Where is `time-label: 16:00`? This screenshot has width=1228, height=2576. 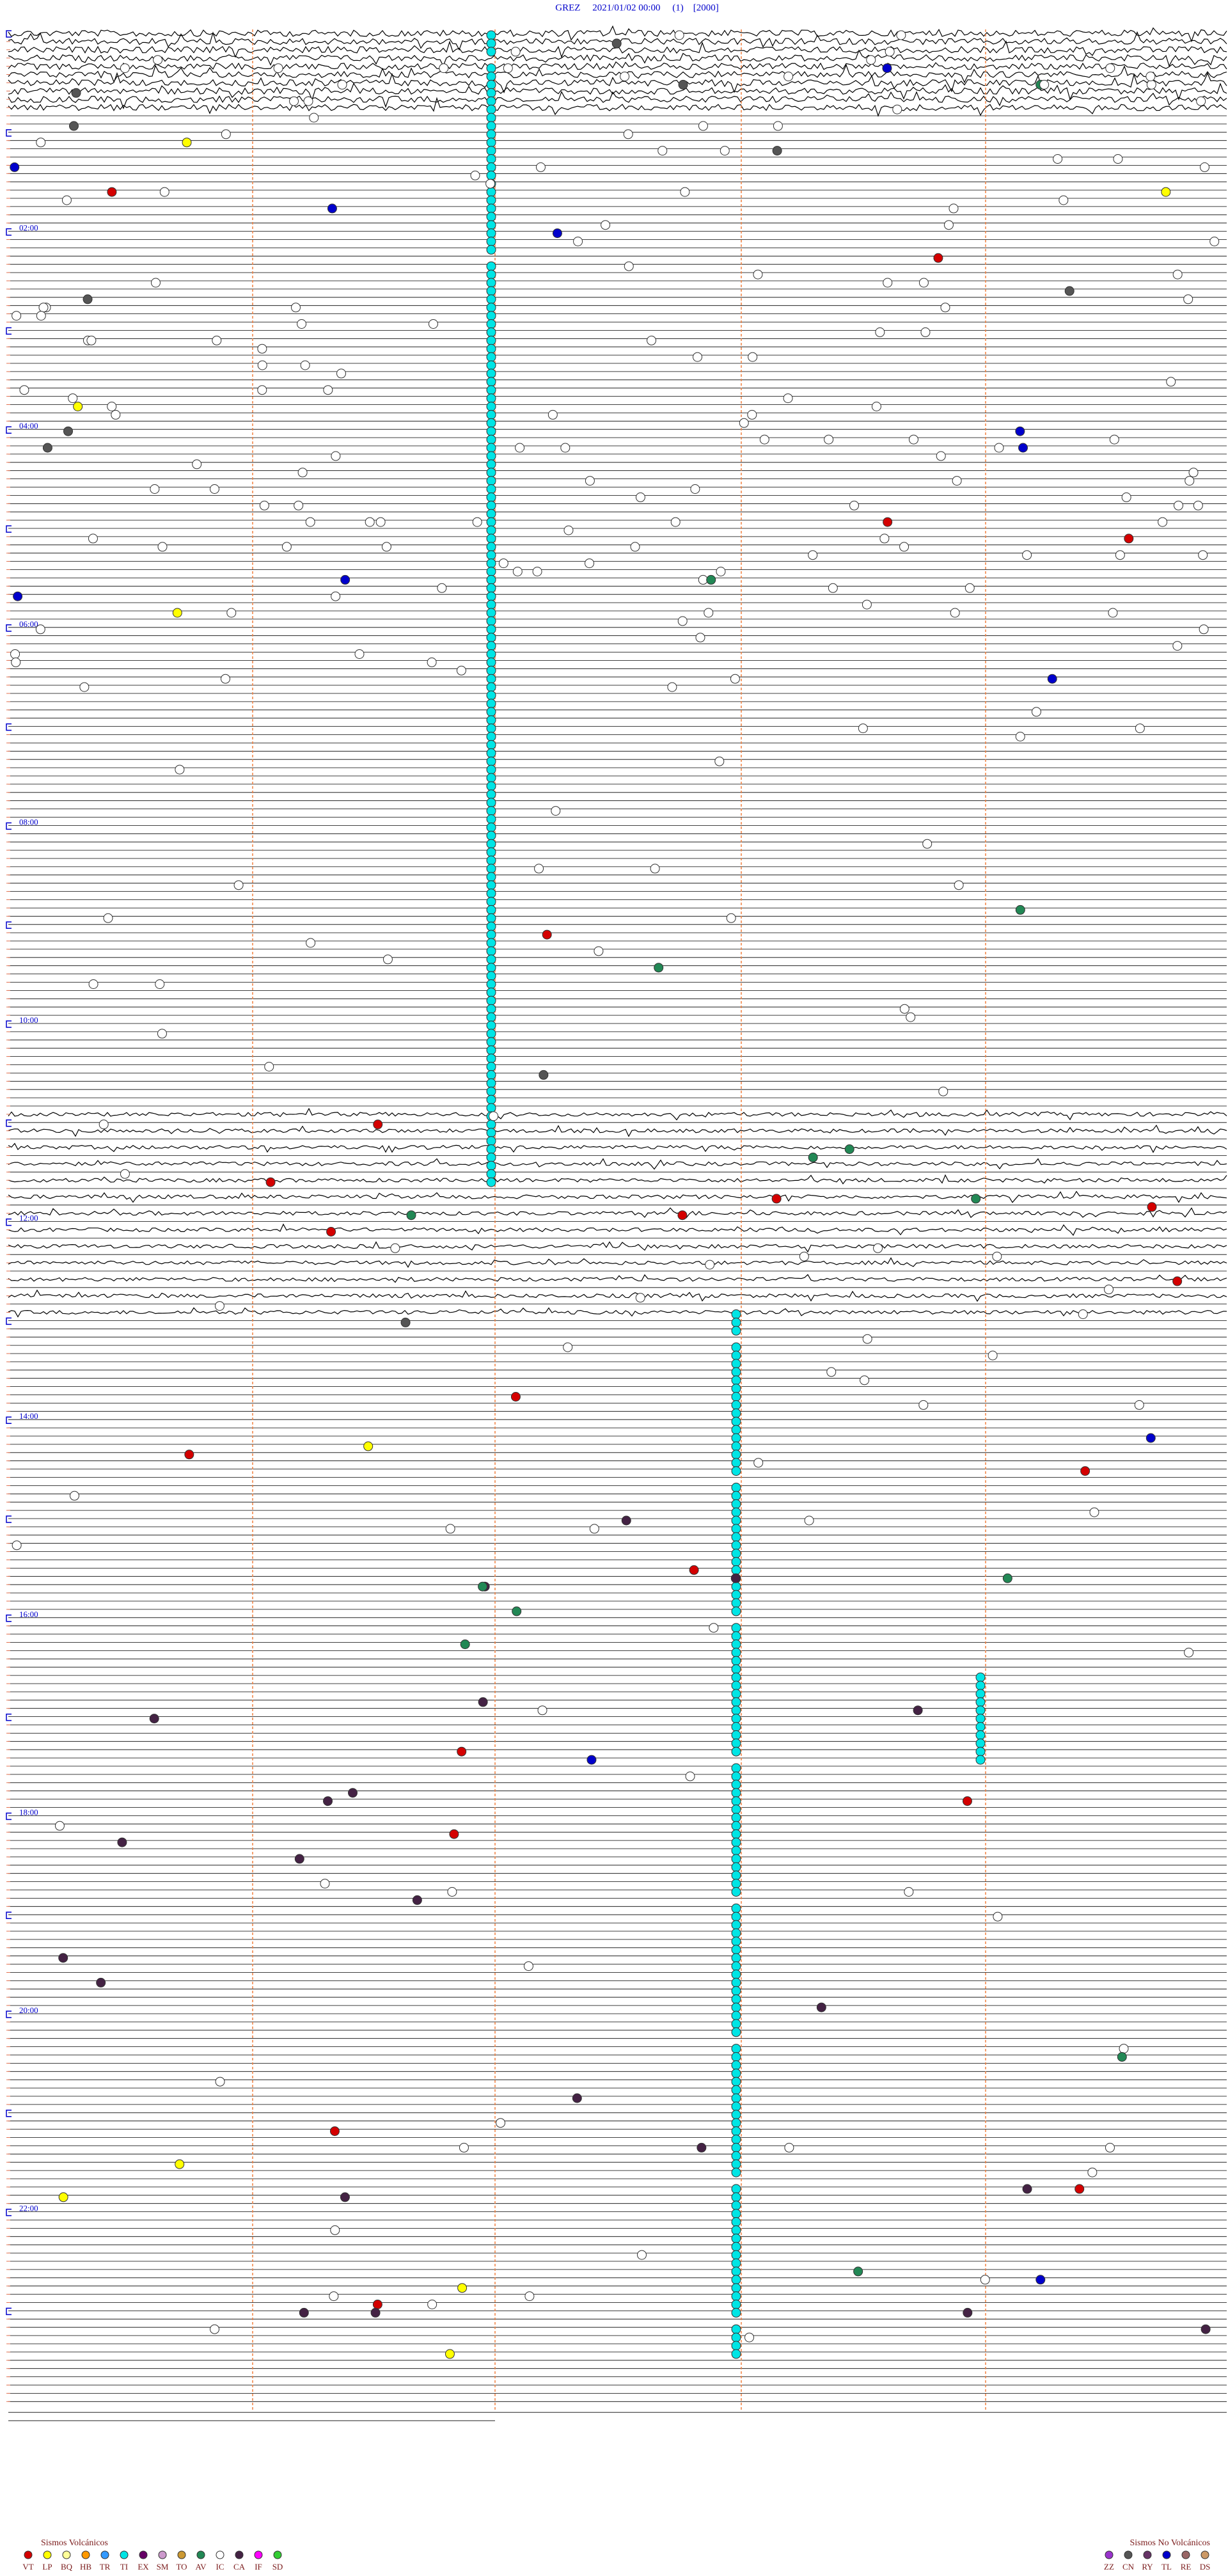 time-label: 16:00 is located at coordinates (28, 1614).